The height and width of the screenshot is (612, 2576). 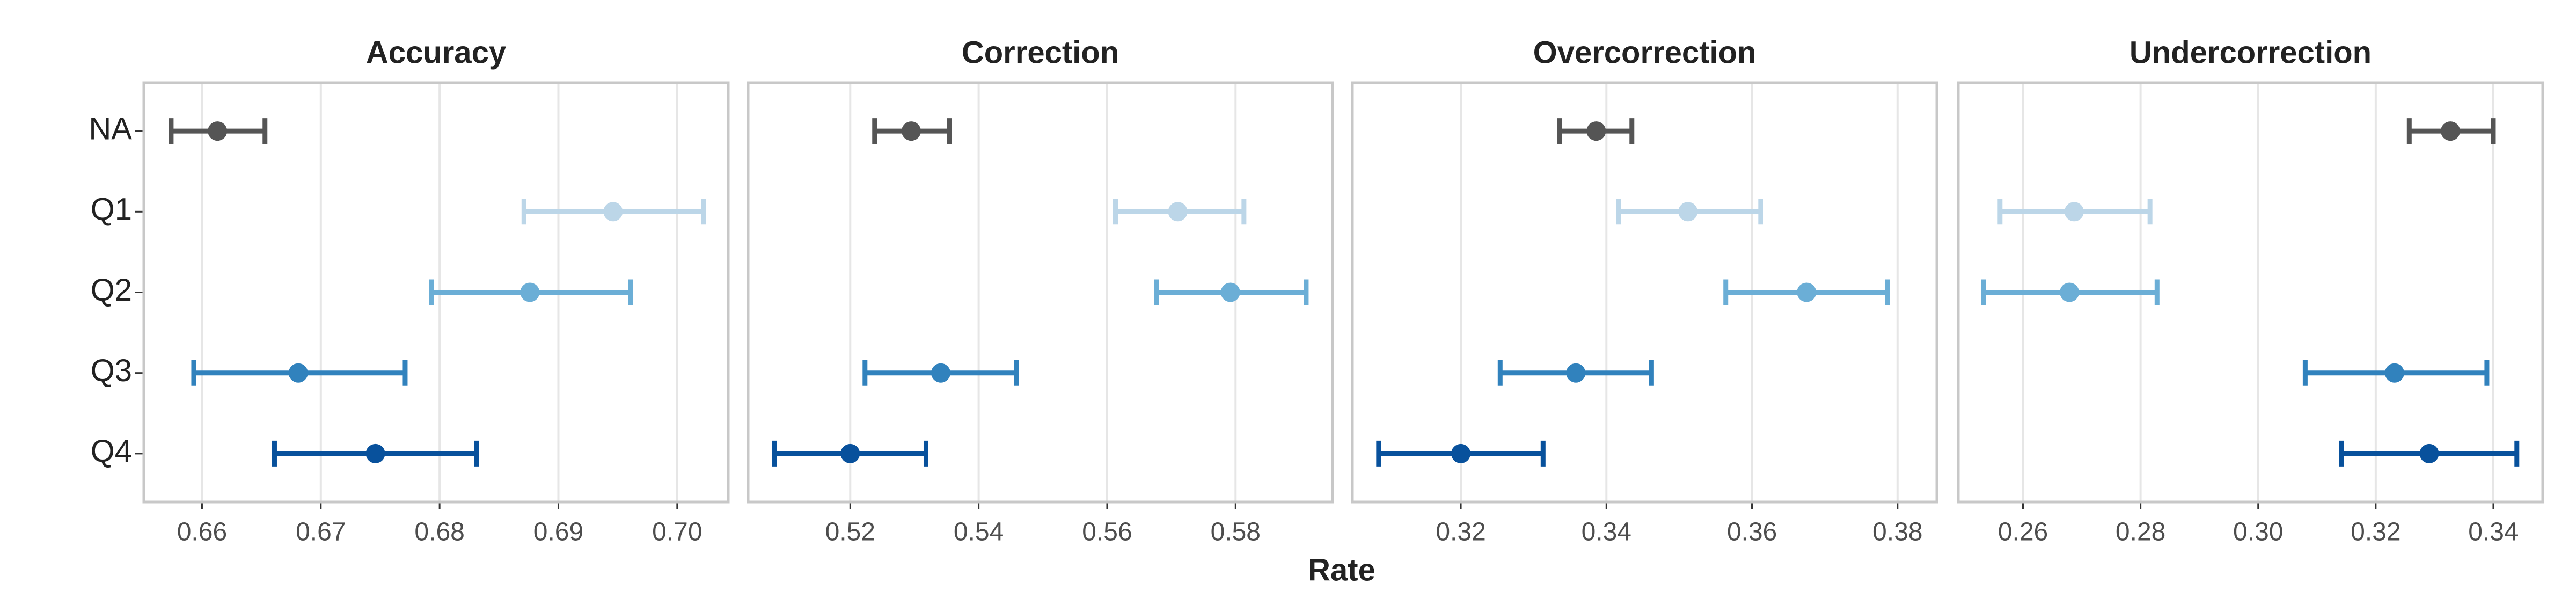 What do you see at coordinates (110, 128) in the screenshot?
I see `y-tick-label: NA` at bounding box center [110, 128].